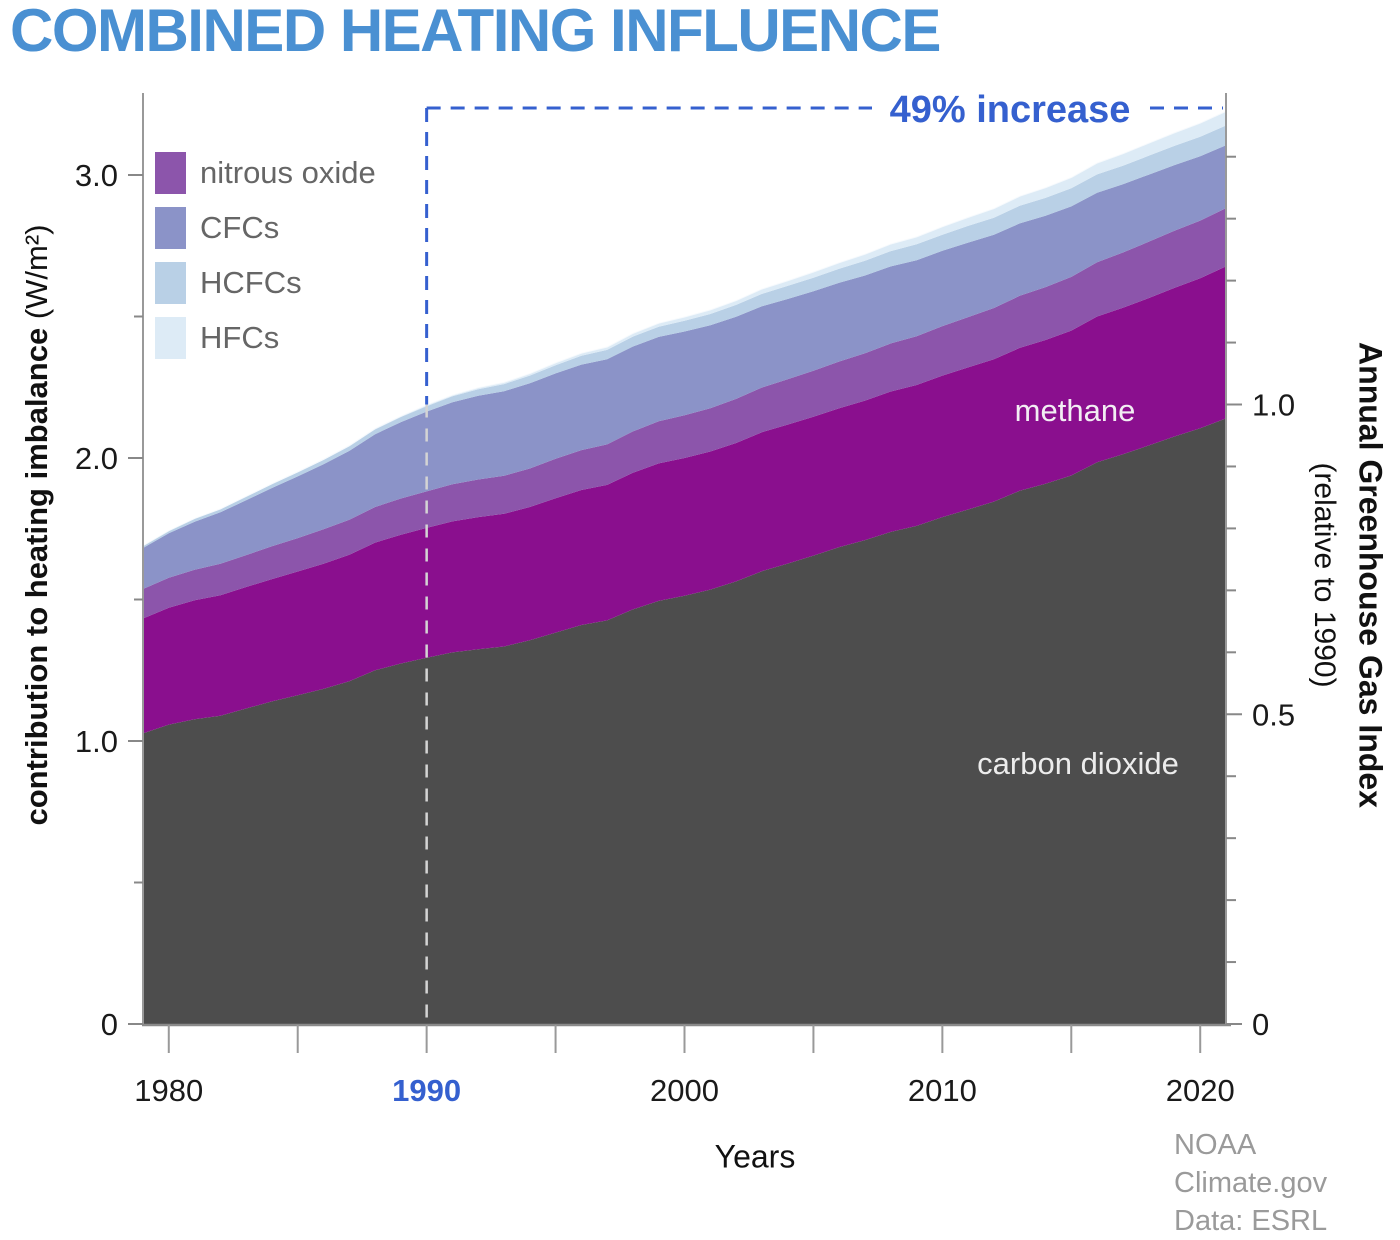 The image size is (1400, 1240). What do you see at coordinates (942, 1090) in the screenshot?
I see `x-tick-label-2010: 2010` at bounding box center [942, 1090].